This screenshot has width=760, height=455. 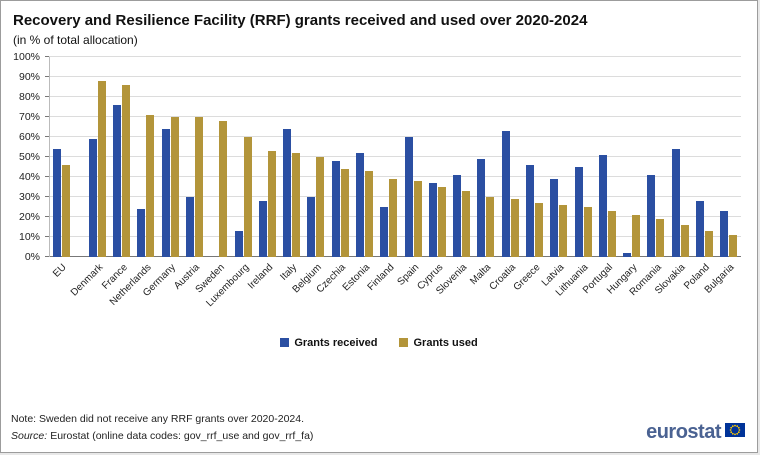 I want to click on bar-group-ireland: Ireland, so click(x=262, y=196).